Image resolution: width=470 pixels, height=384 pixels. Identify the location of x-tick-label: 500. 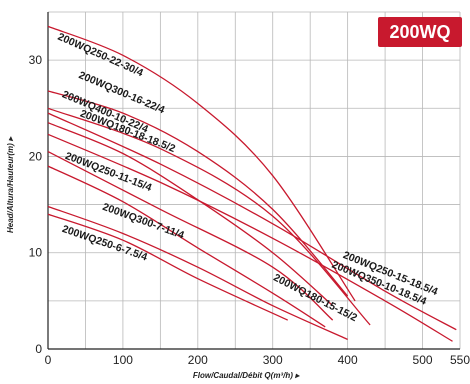
(423, 360).